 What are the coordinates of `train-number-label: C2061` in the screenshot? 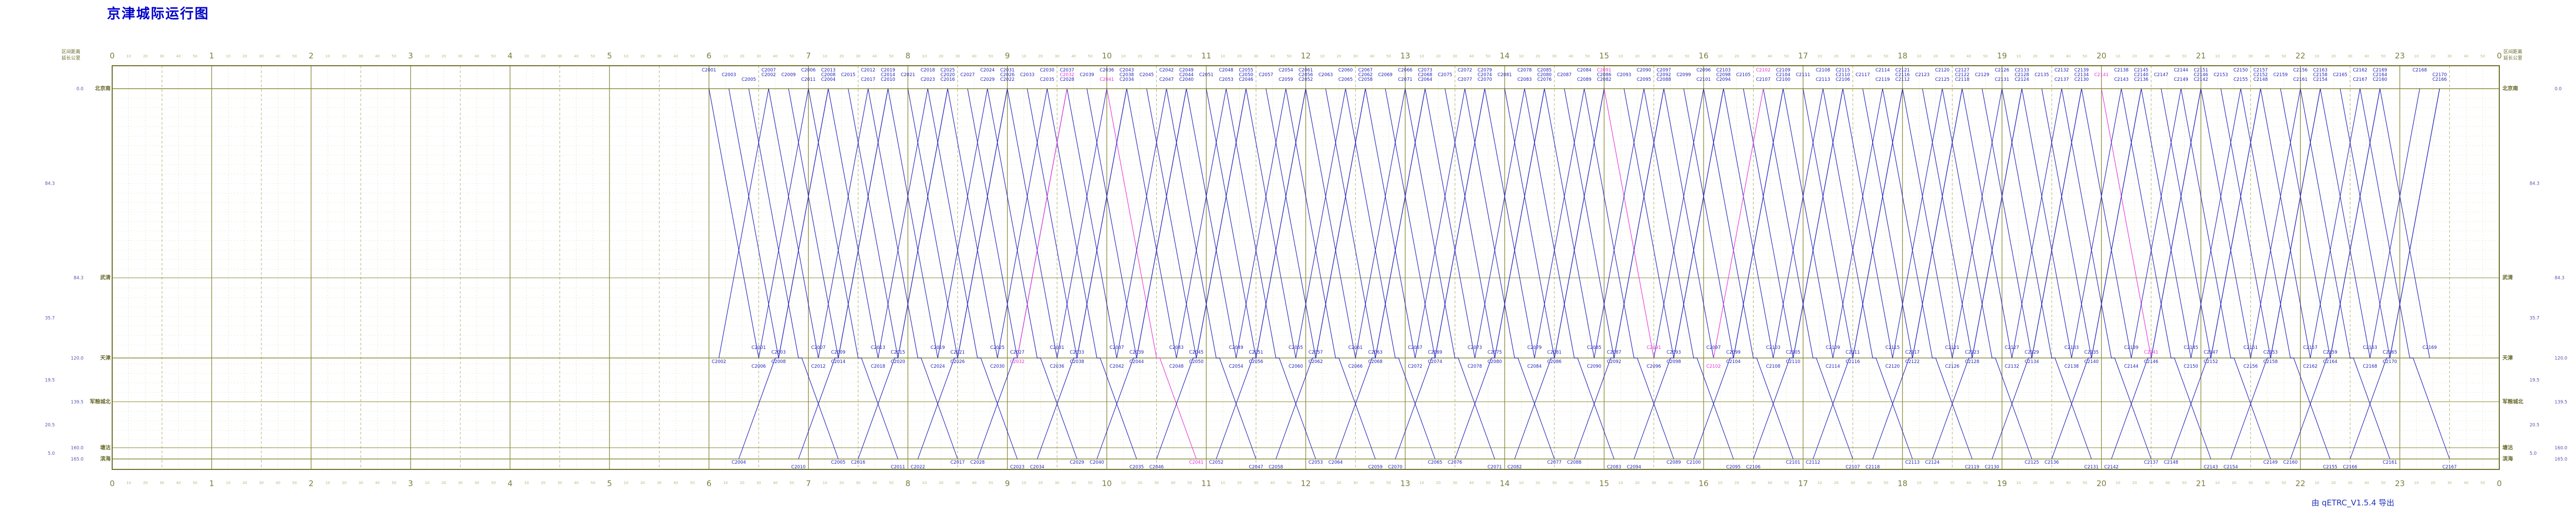 It's located at (1355, 347).